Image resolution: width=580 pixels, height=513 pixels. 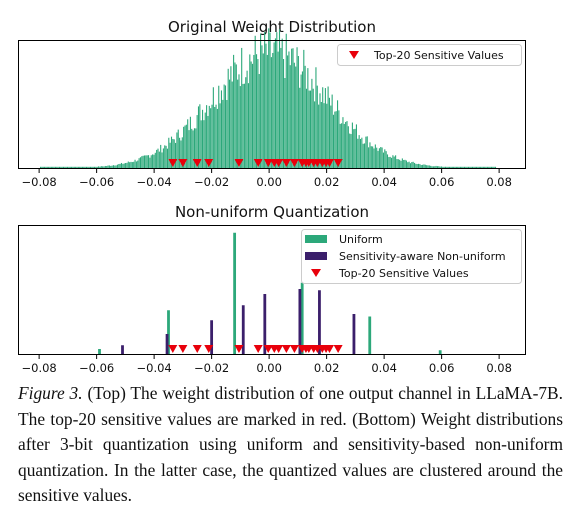 I want to click on x-tick-label: −0.02, so click(x=211, y=368).